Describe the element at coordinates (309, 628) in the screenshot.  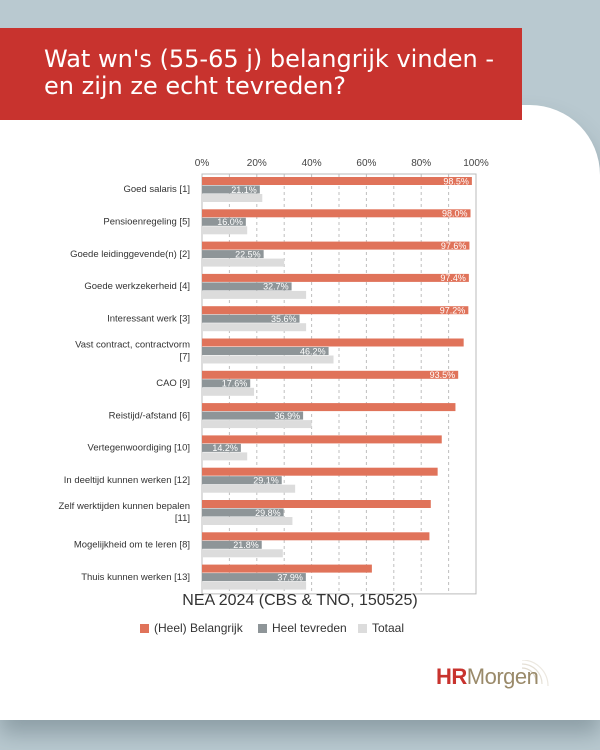
I see `legend-label-heel-tevreden: Heel tevreden` at that location.